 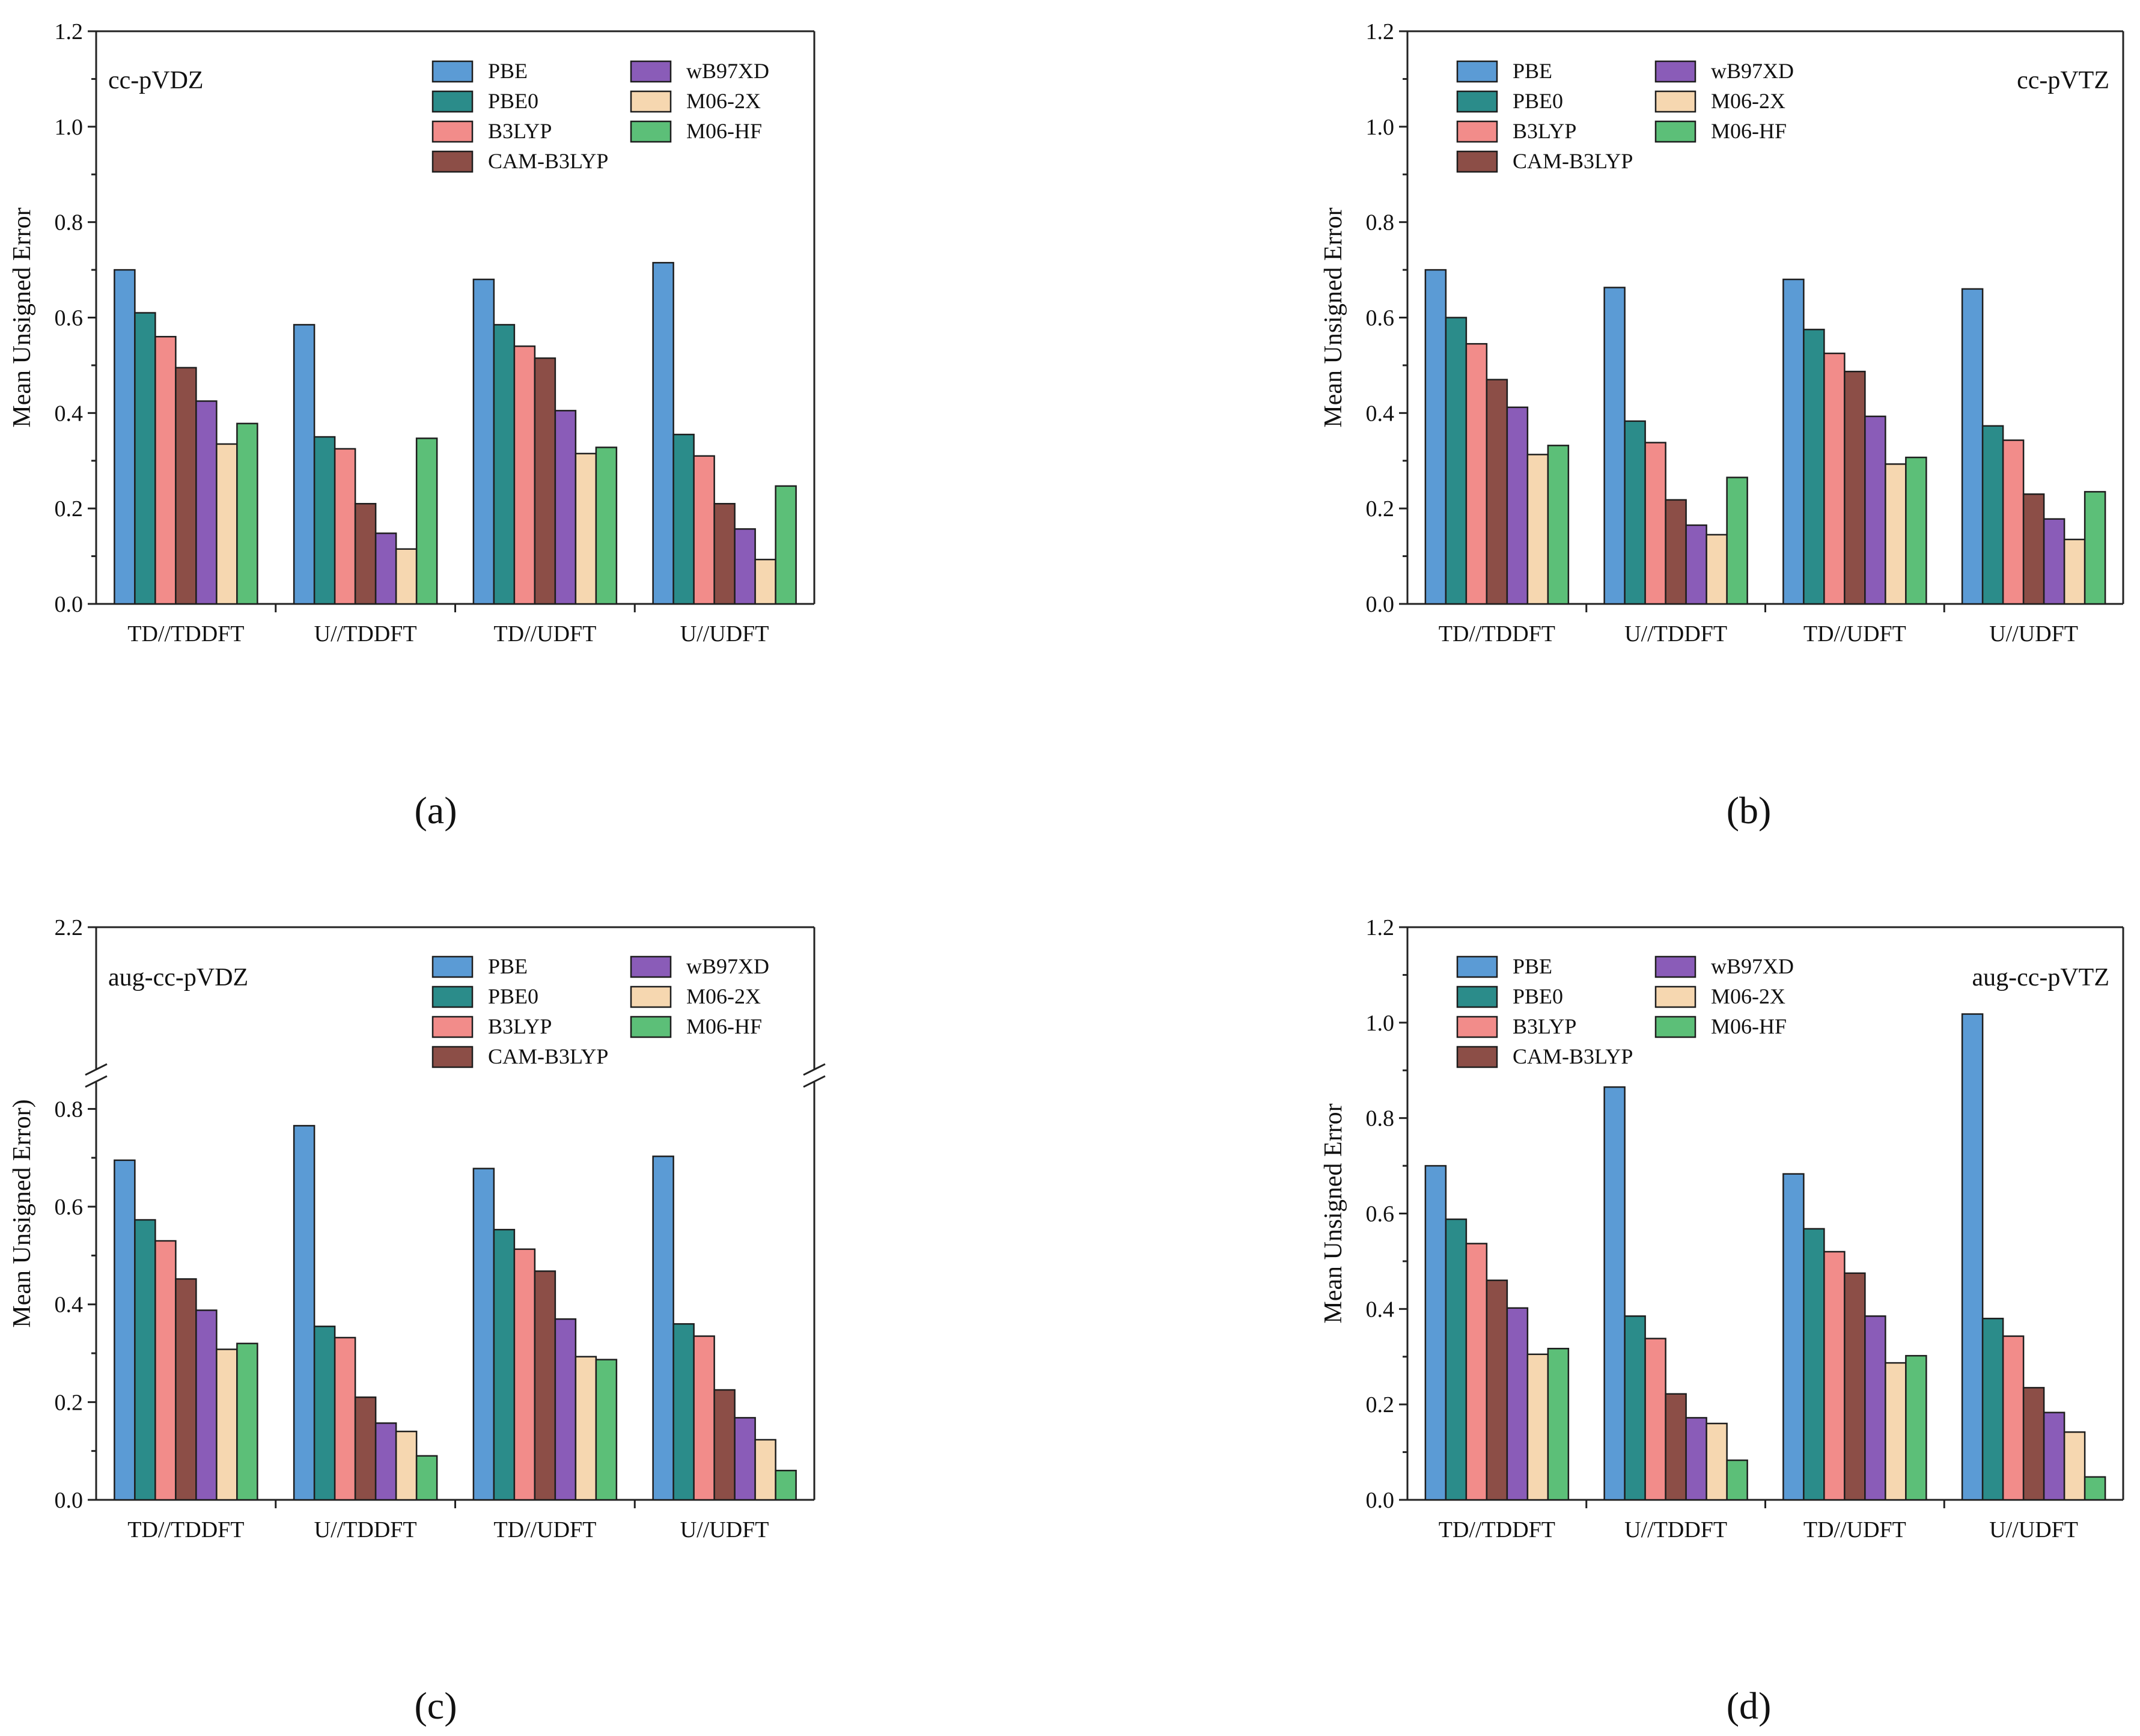 What do you see at coordinates (586, 528) in the screenshot?
I see `bar-m06-2x-tdudft` at bounding box center [586, 528].